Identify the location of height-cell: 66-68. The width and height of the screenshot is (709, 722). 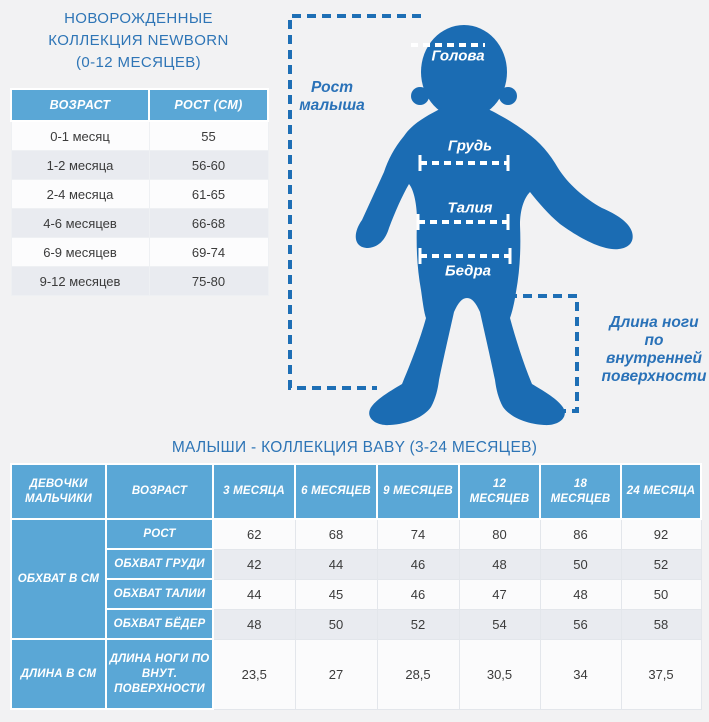
(208, 223).